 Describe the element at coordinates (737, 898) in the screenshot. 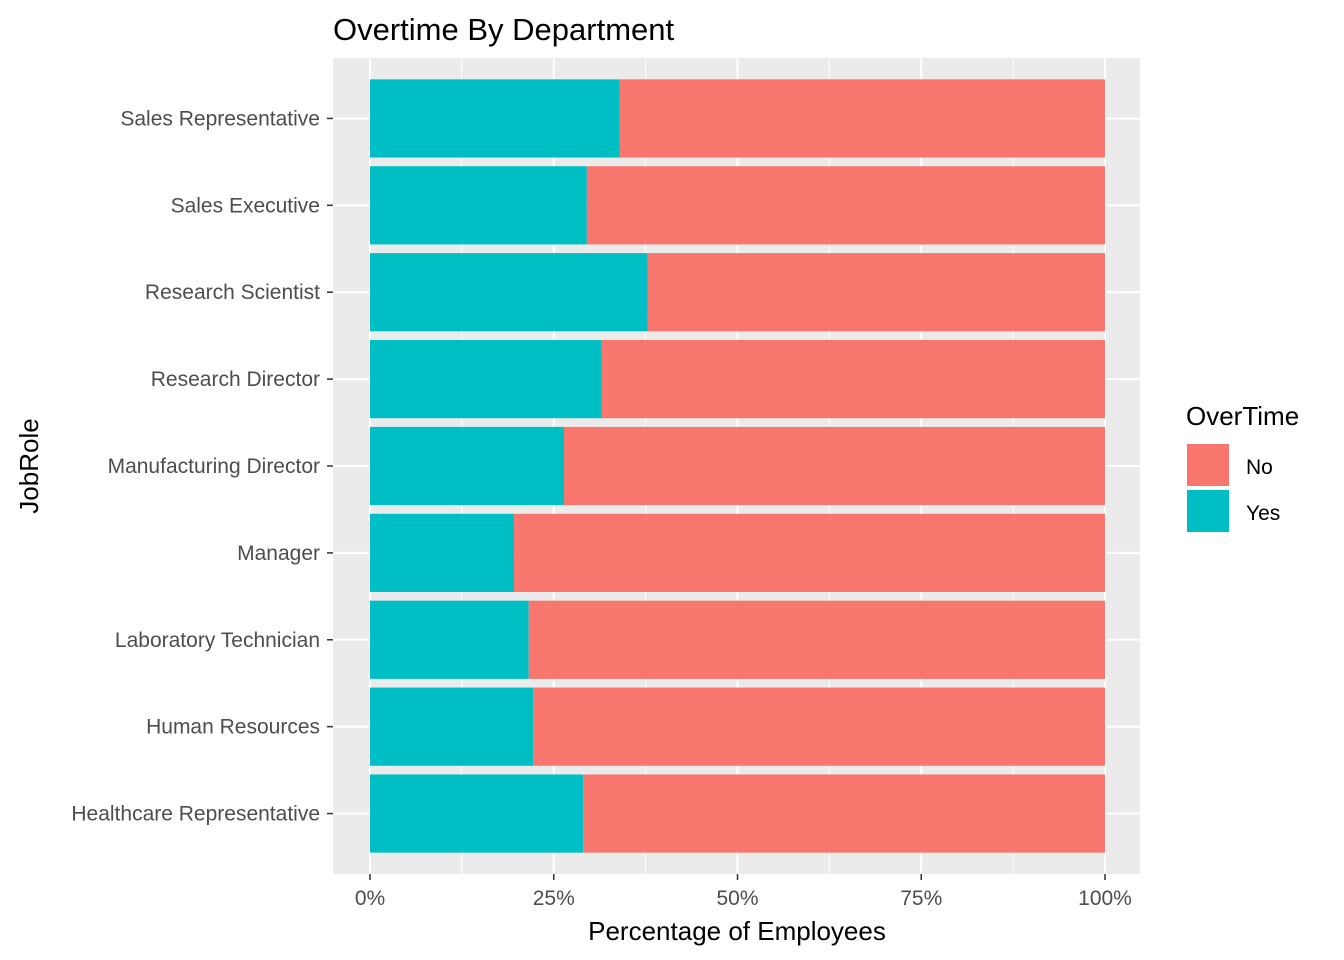

I see `x-tick-label: 50%` at that location.